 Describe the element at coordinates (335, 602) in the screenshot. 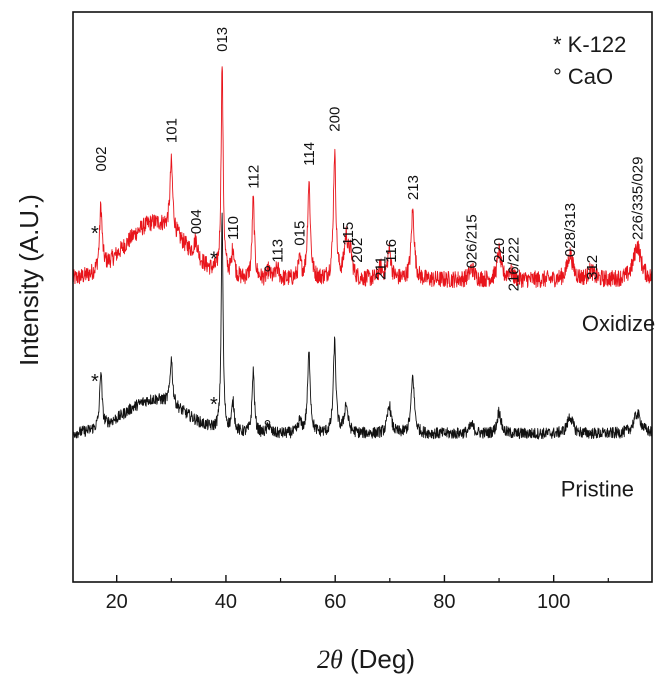

I see `x-tick-label: 60` at that location.